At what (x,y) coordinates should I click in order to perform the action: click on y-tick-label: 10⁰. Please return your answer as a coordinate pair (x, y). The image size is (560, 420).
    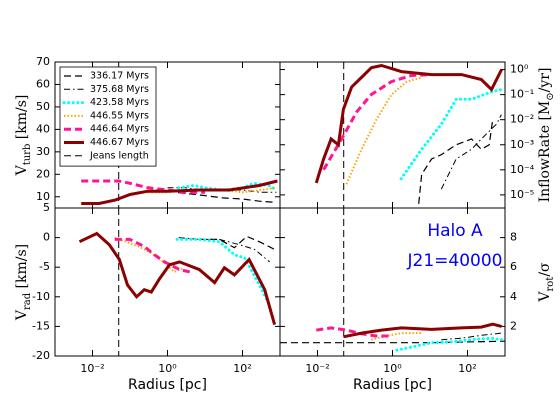
    Looking at the image, I should click on (519, 69).